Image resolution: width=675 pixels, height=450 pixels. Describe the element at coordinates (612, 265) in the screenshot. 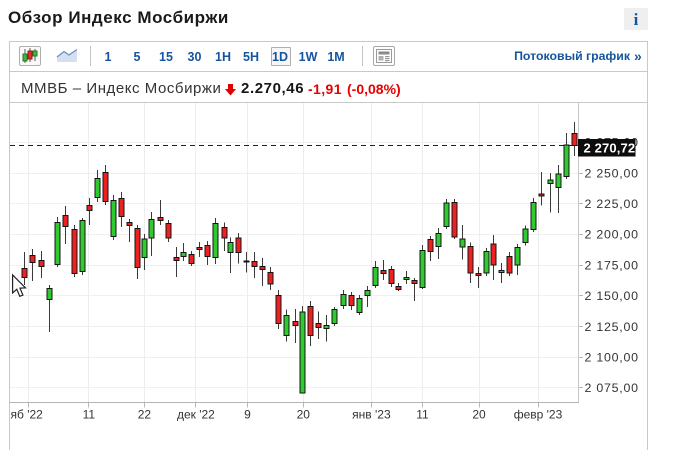

I see `svg-text: 2 175,00` at that location.